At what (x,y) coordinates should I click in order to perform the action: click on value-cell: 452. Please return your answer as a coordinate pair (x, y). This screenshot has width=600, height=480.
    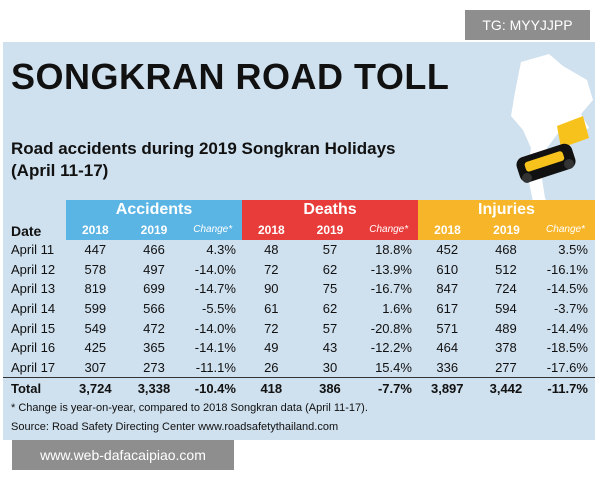
    Looking at the image, I should click on (447, 250).